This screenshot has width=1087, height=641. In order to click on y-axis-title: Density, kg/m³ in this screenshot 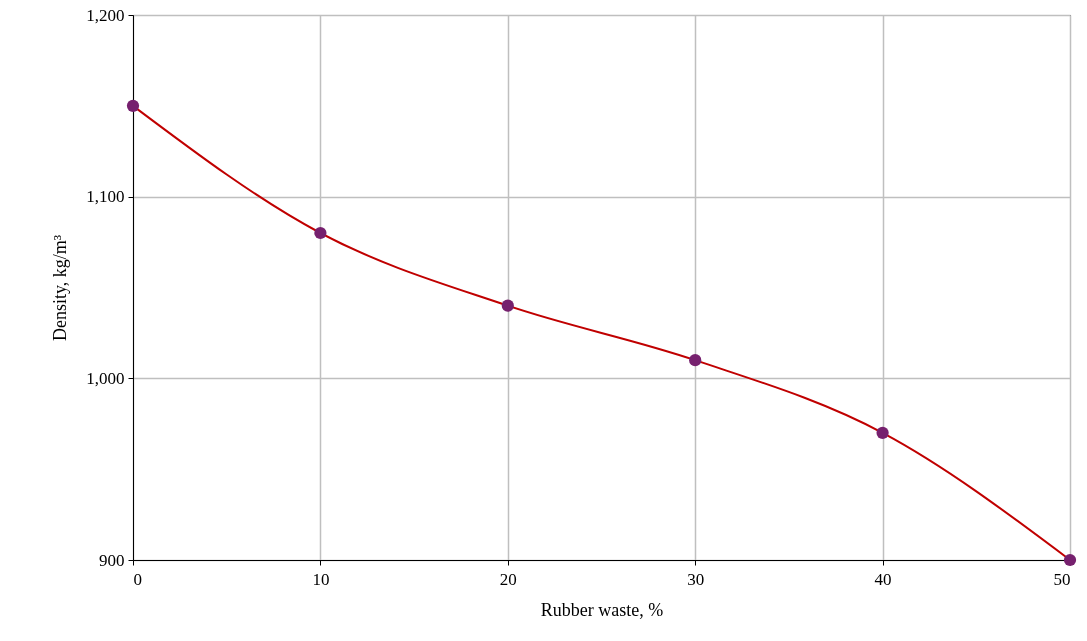, I will do `click(60, 288)`.